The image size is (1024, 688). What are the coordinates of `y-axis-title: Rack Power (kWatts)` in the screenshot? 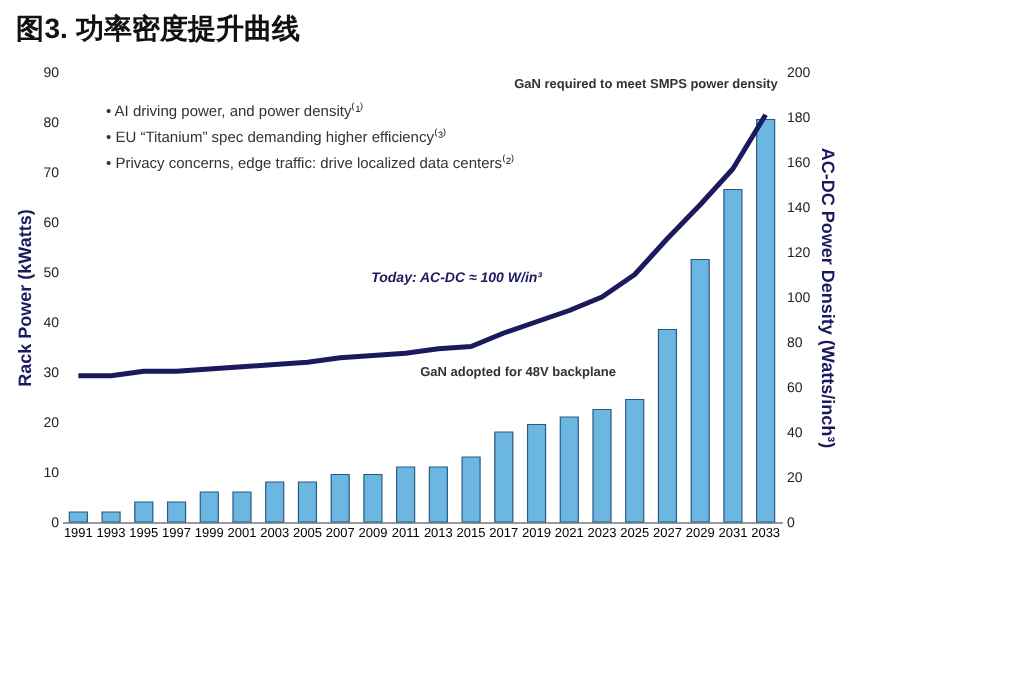 It's located at (25, 298).